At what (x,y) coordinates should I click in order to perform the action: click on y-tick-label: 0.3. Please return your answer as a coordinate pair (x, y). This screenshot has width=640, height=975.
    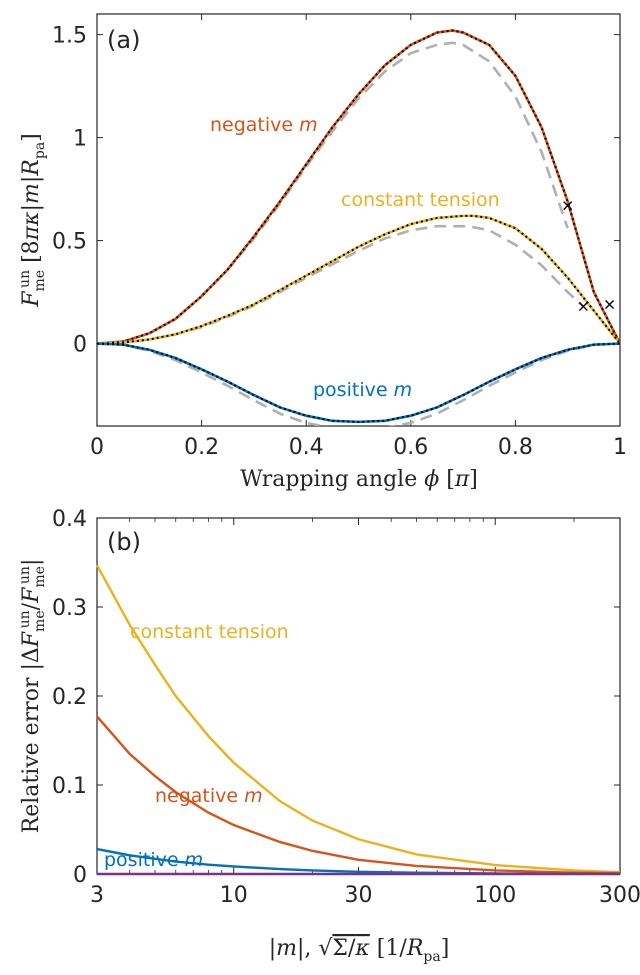
    Looking at the image, I should click on (69, 608).